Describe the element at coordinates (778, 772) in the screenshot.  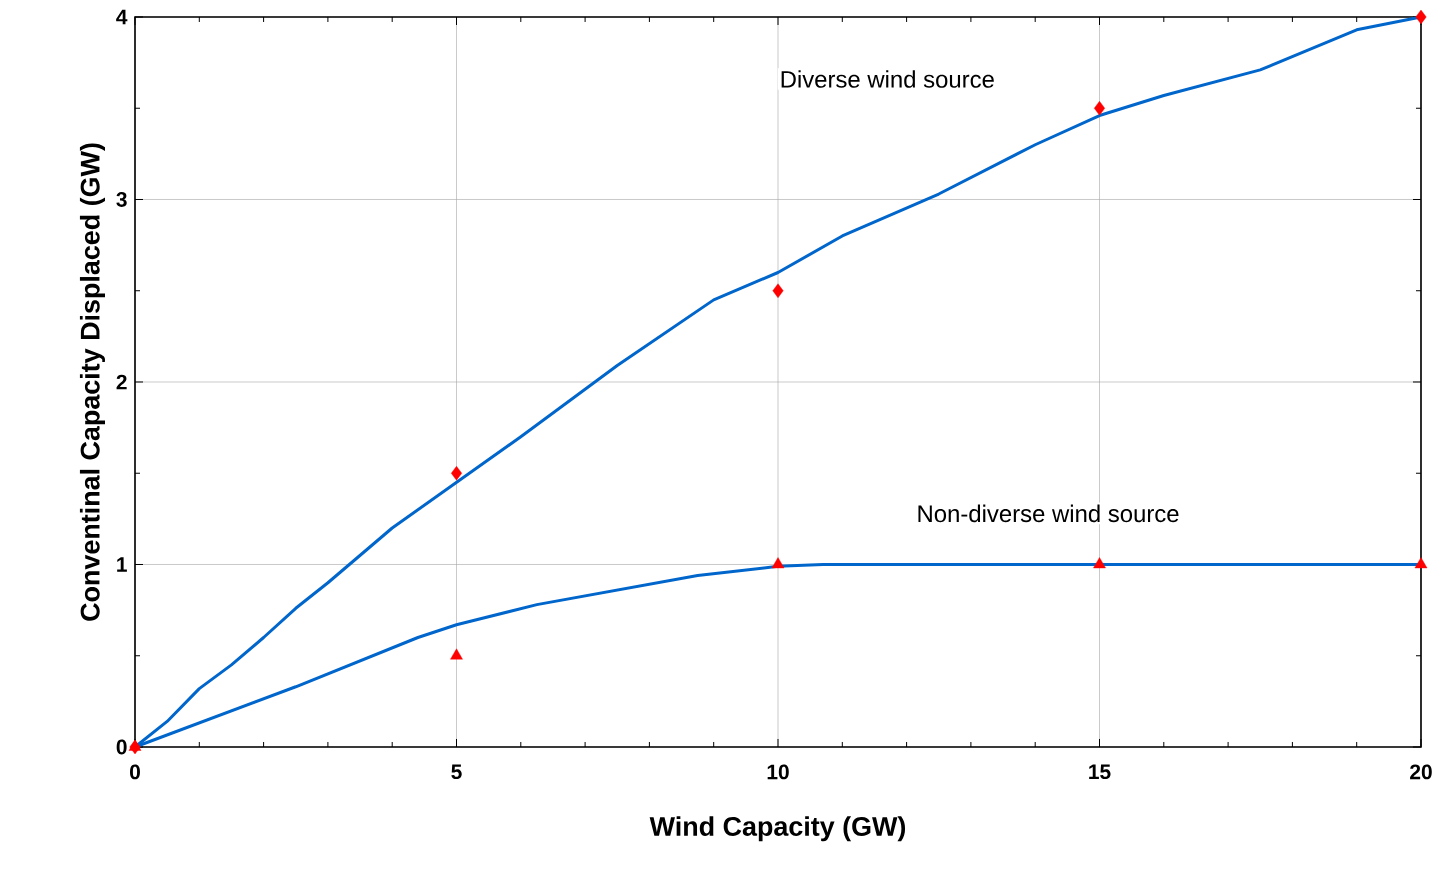
I see `x-tick-label: 10` at that location.